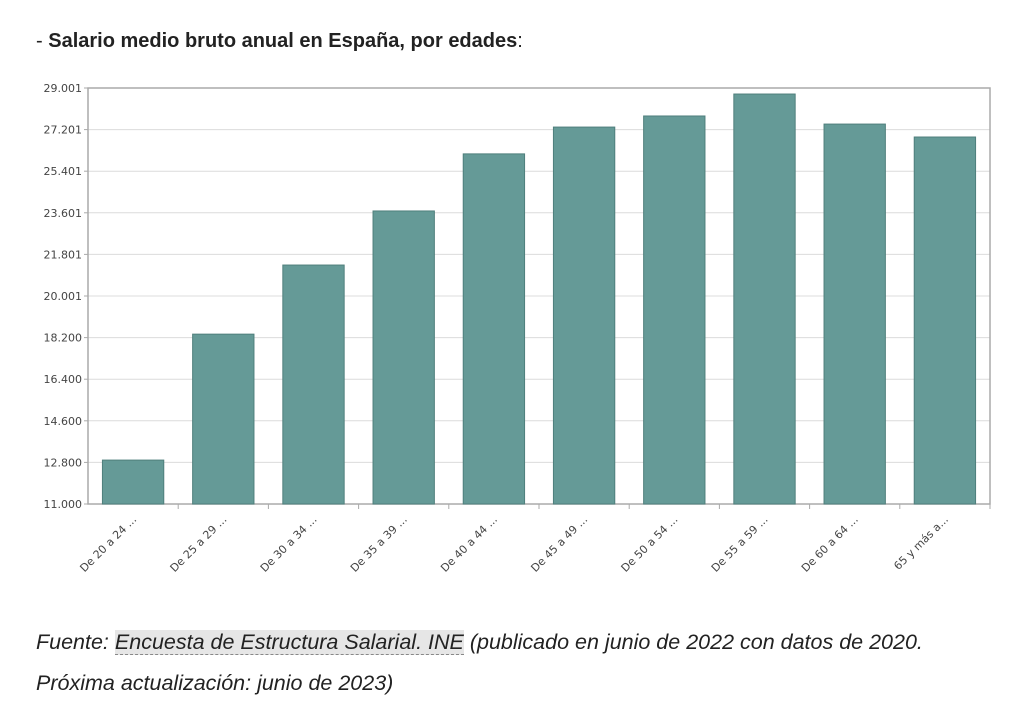  I want to click on y-tick-label: 29.001, so click(63, 88).